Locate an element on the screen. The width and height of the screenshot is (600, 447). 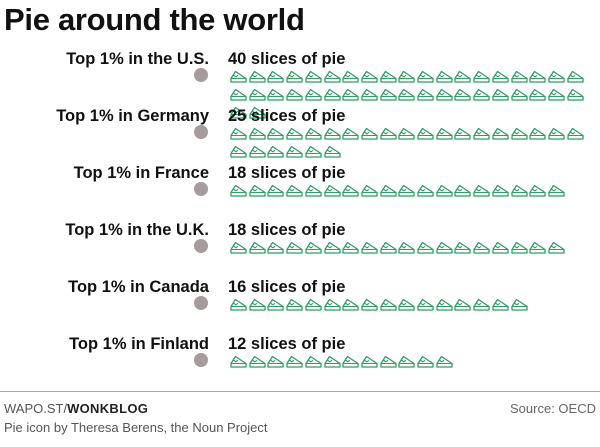
row-label: Top 1% in France is located at coordinates (141, 173).